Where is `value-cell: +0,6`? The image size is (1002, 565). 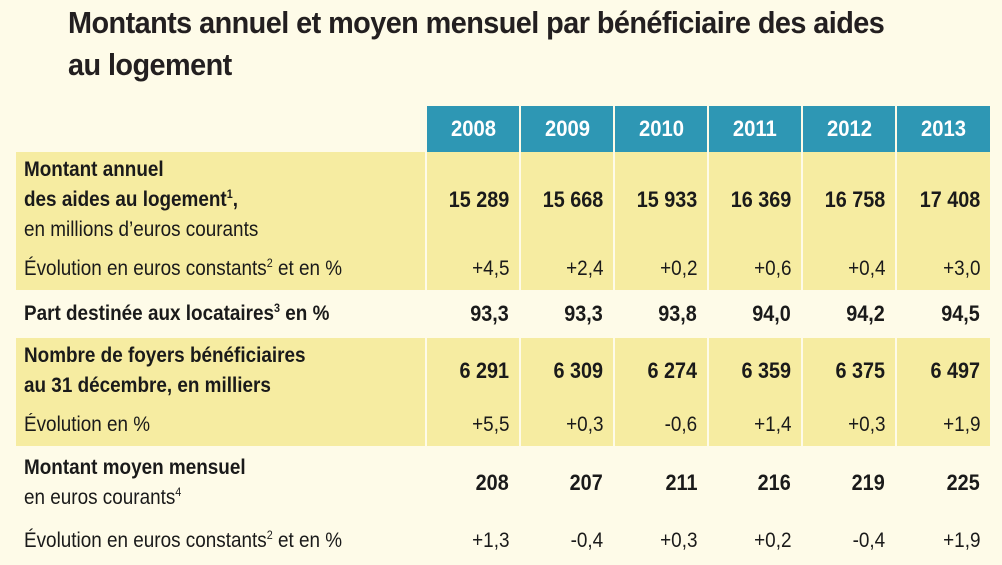
value-cell: +0,6 is located at coordinates (754, 270).